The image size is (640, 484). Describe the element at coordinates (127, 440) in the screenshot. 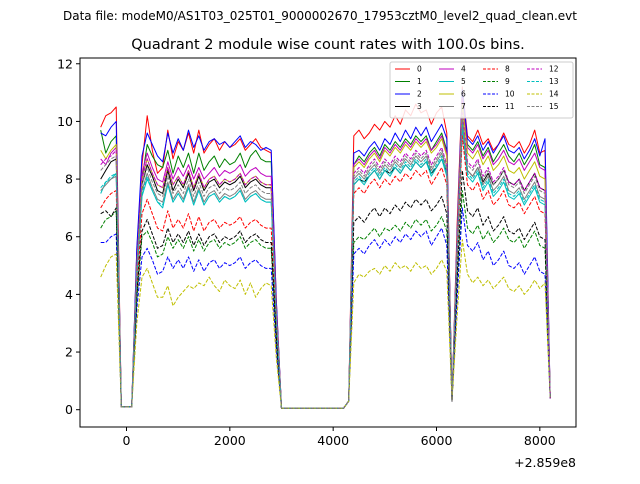

I see `x-tick-label: 0` at that location.